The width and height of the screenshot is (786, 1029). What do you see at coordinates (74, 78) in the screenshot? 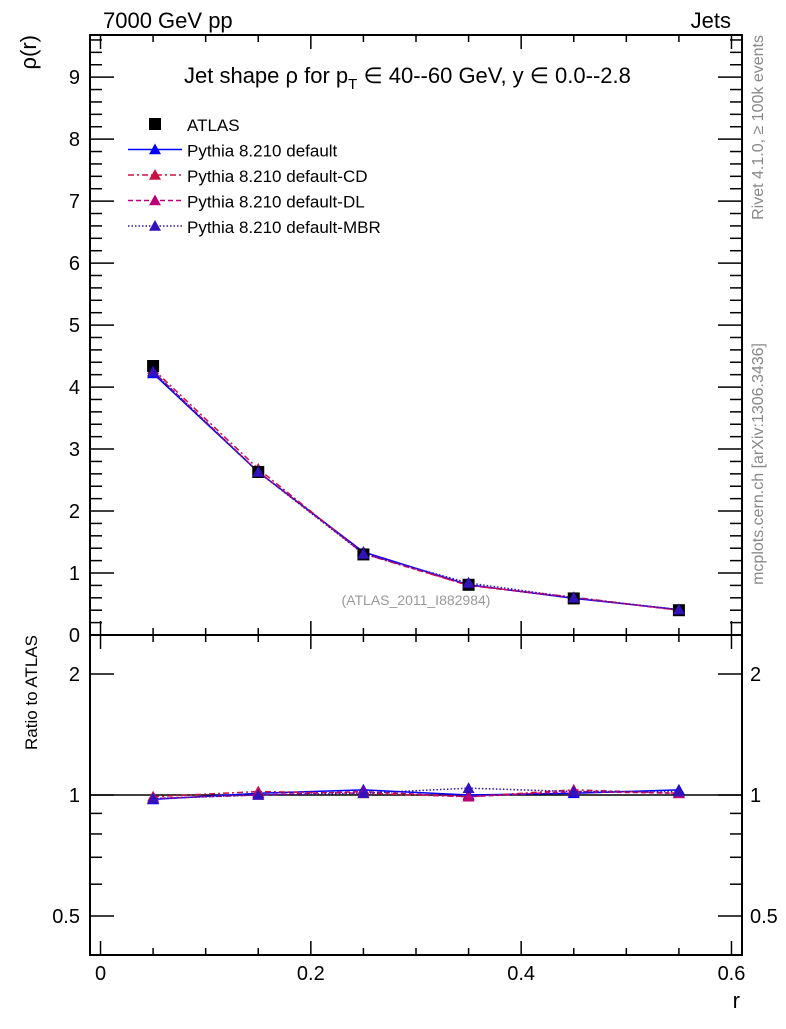
I see `y-tick-label: 9` at bounding box center [74, 78].